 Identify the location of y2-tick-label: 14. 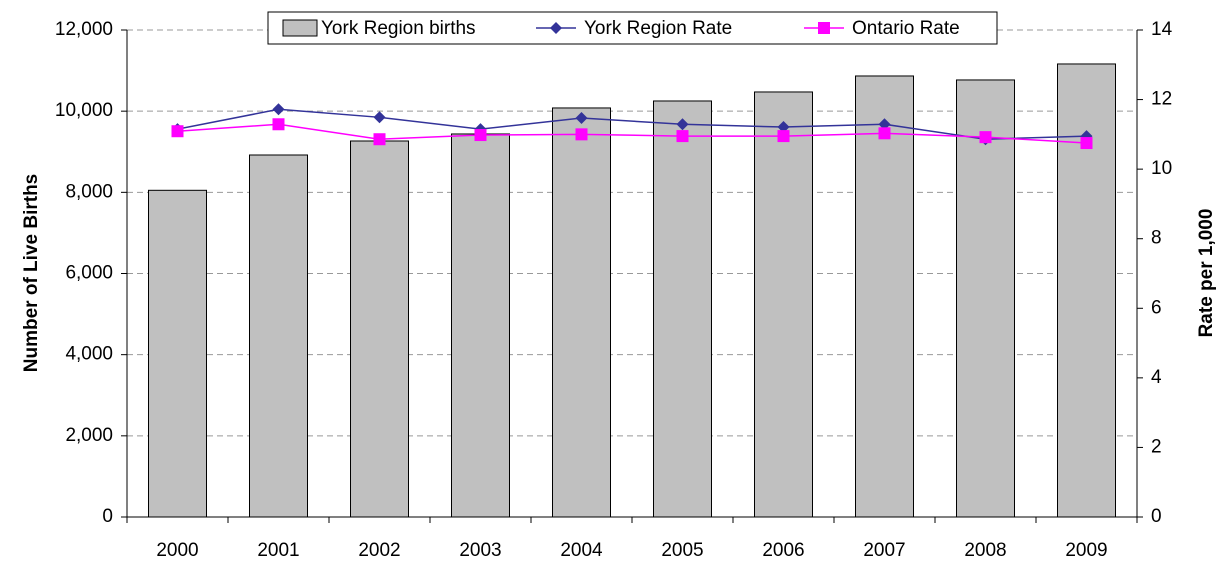
(1162, 29).